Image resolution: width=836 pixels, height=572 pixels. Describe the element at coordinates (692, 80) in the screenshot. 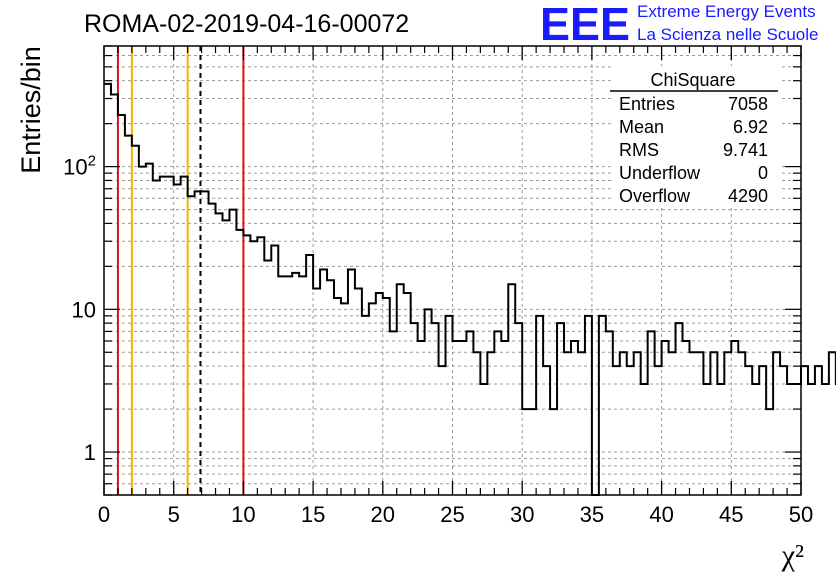

I see `stats-box-title: ChiSquare` at that location.